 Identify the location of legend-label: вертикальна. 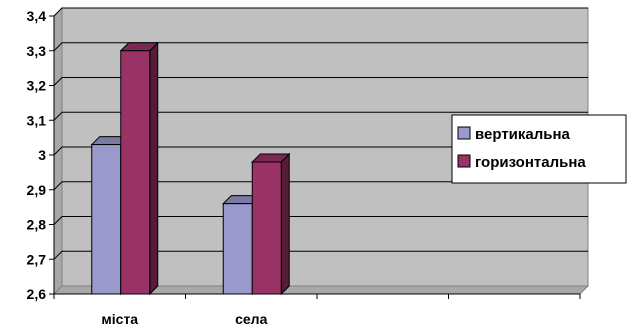
(523, 134).